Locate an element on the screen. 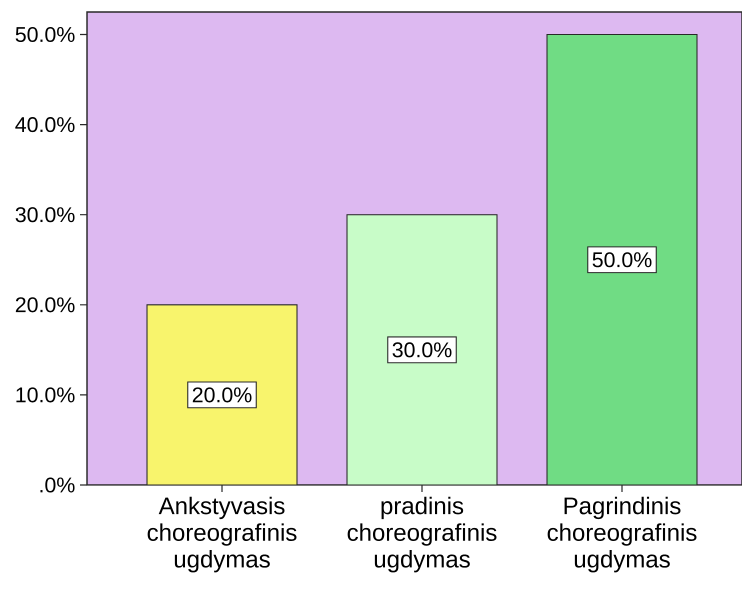 This screenshot has width=742, height=591. y-tick-label: 20.0% is located at coordinates (45, 304).